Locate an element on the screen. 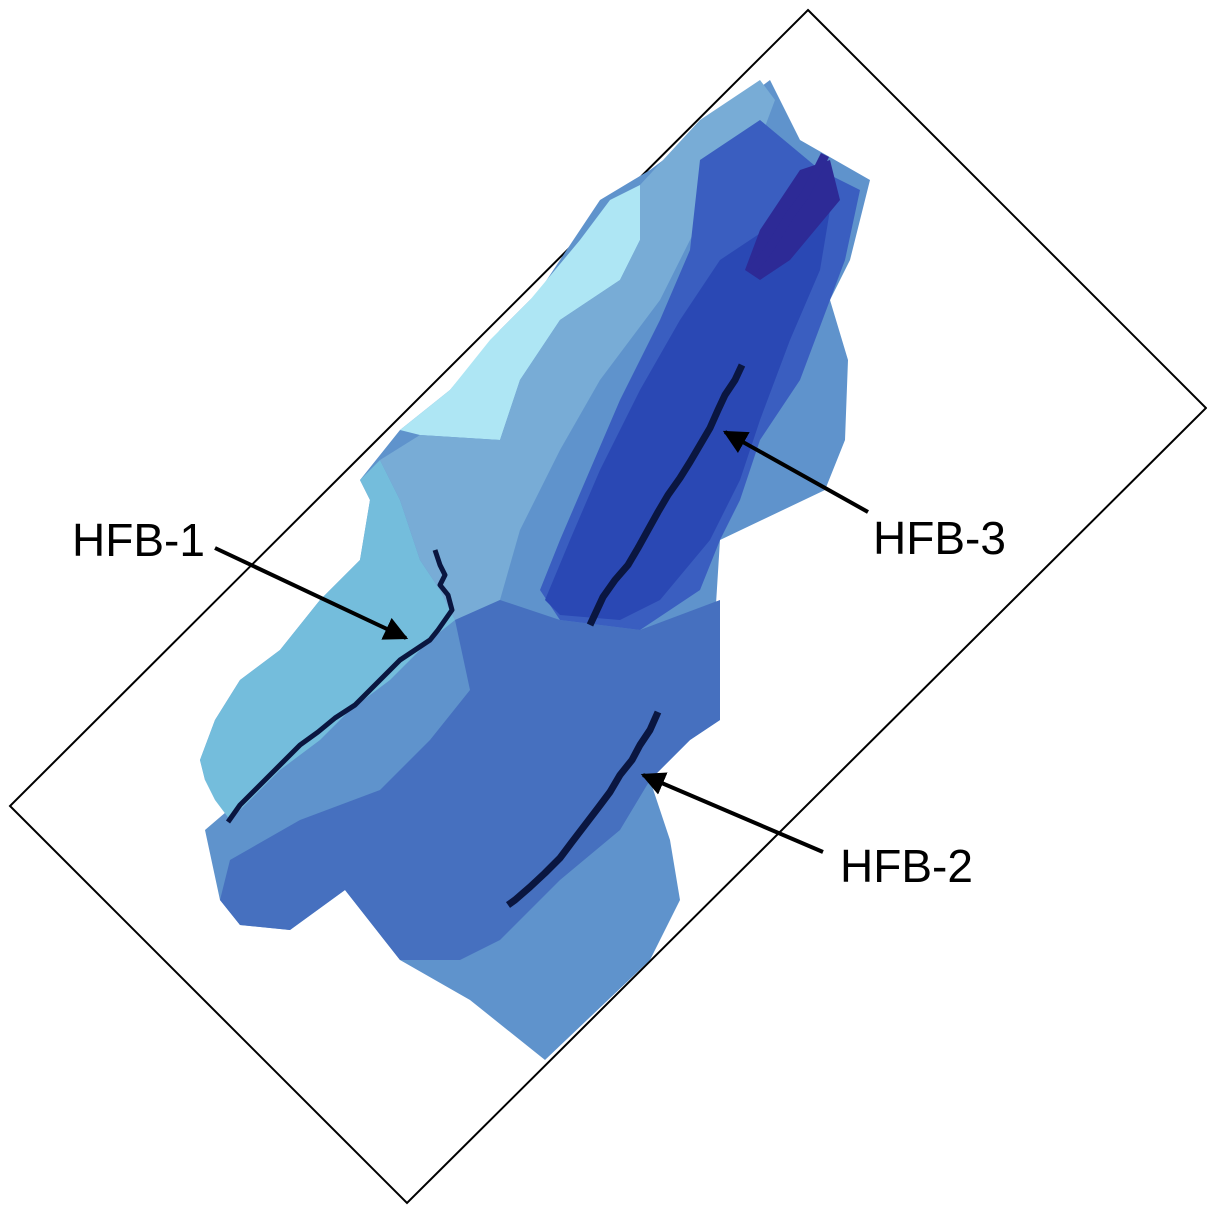  zone-darker is located at coordinates (687, 415).